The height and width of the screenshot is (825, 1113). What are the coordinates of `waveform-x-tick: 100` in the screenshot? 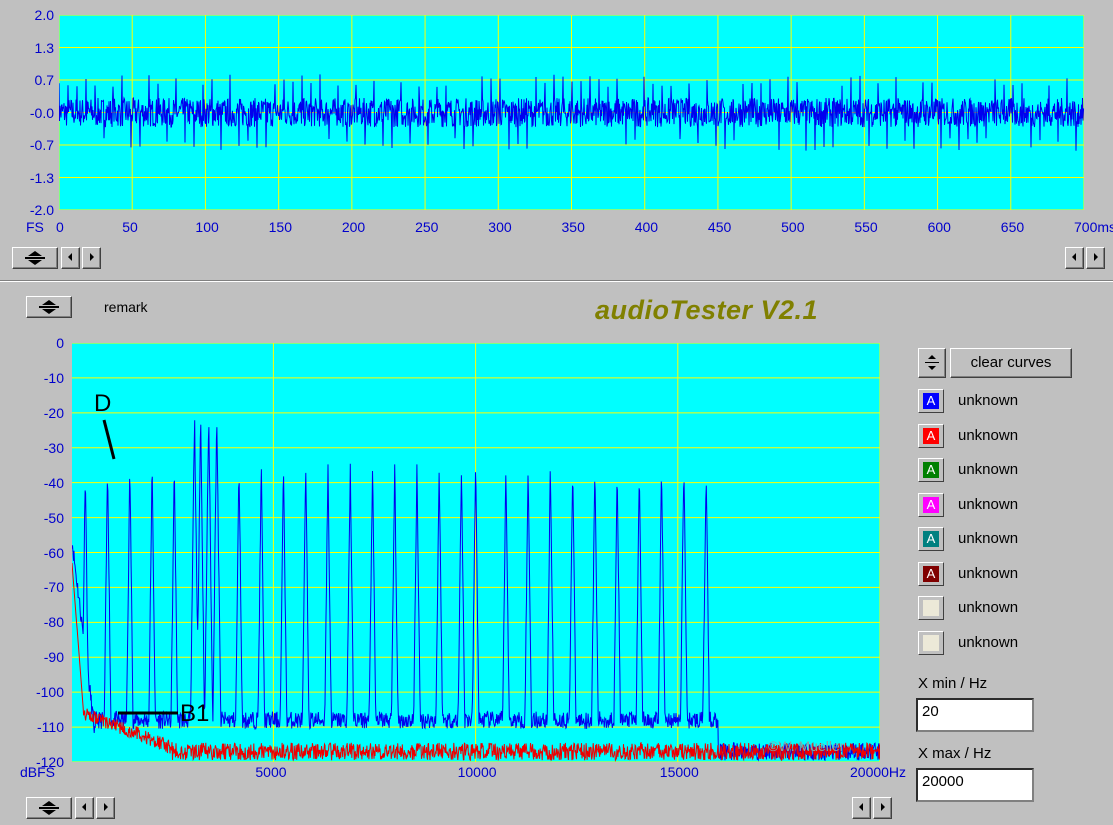 It's located at (207, 227).